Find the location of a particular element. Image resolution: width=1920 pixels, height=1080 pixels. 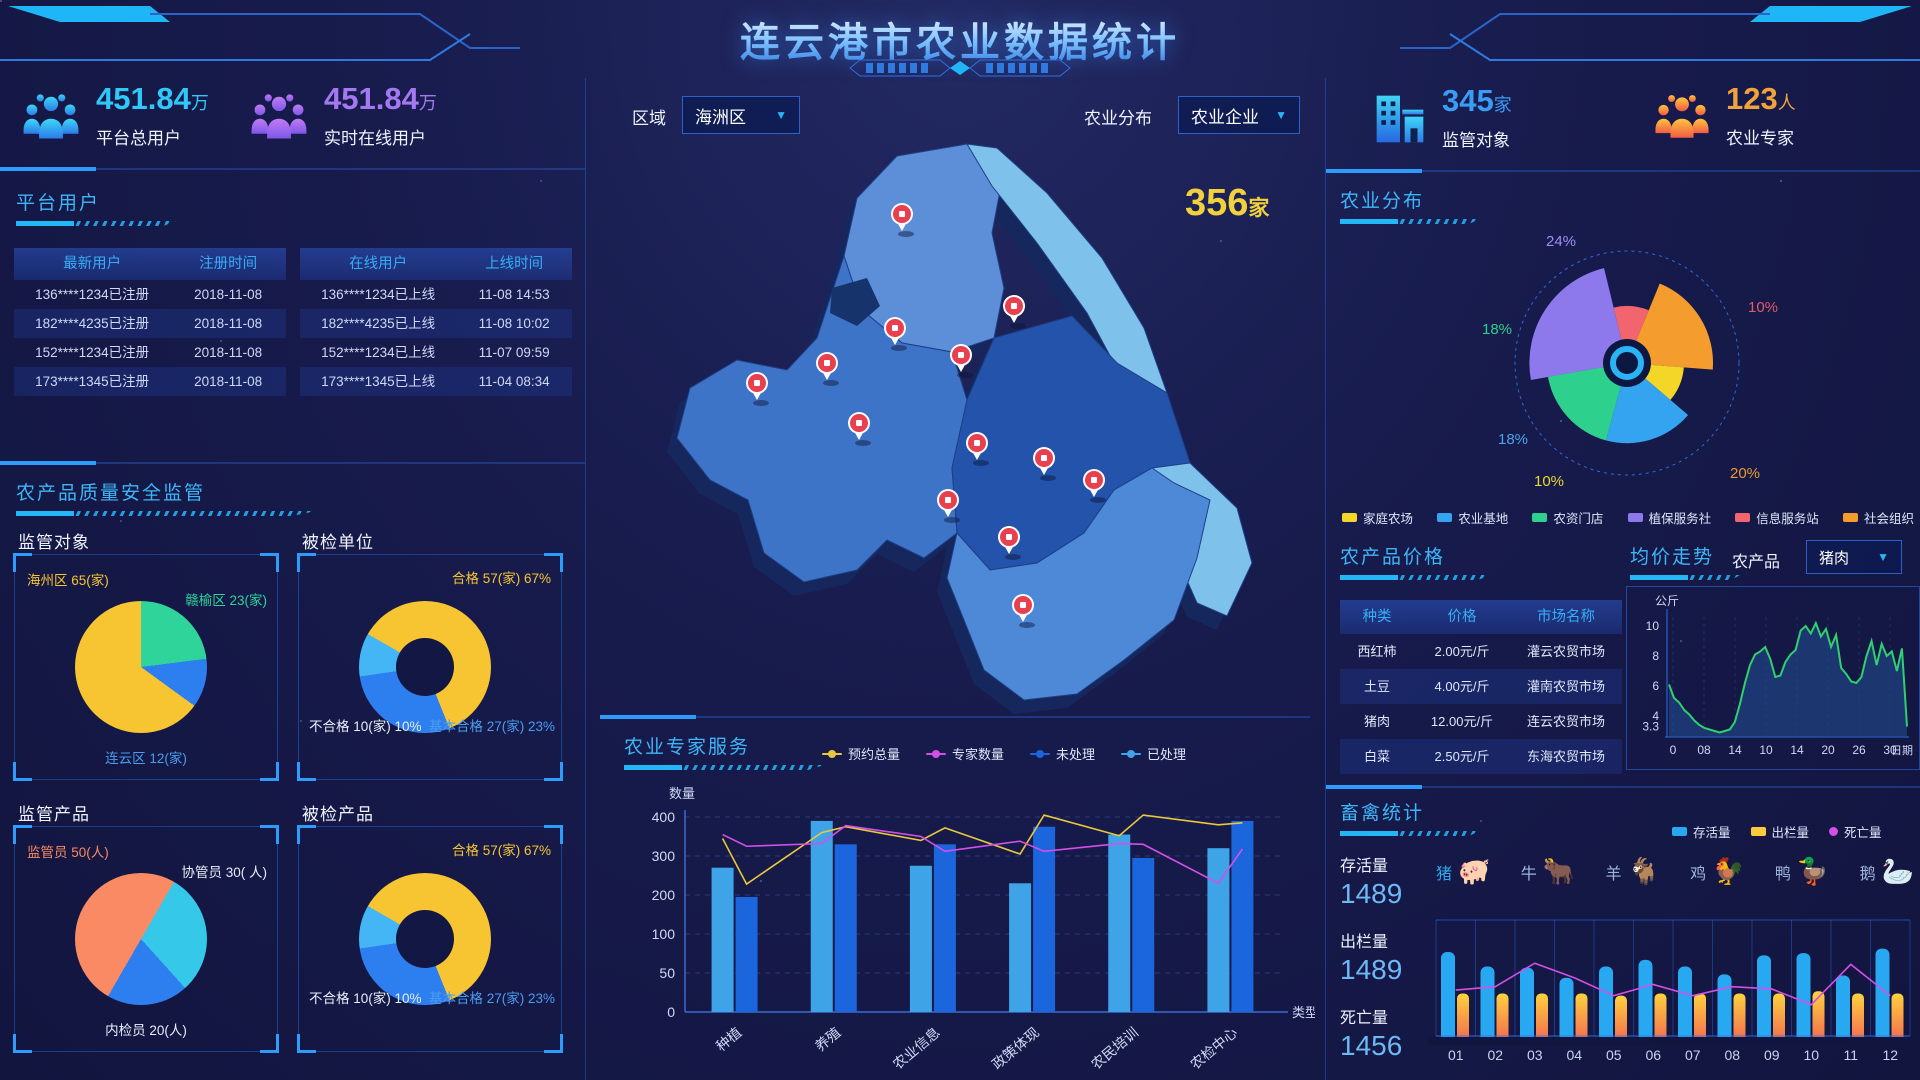

livestock-chart: 01 02 03 04 05 06 07 08 09 10 11 12 is located at coordinates (1672, 997).